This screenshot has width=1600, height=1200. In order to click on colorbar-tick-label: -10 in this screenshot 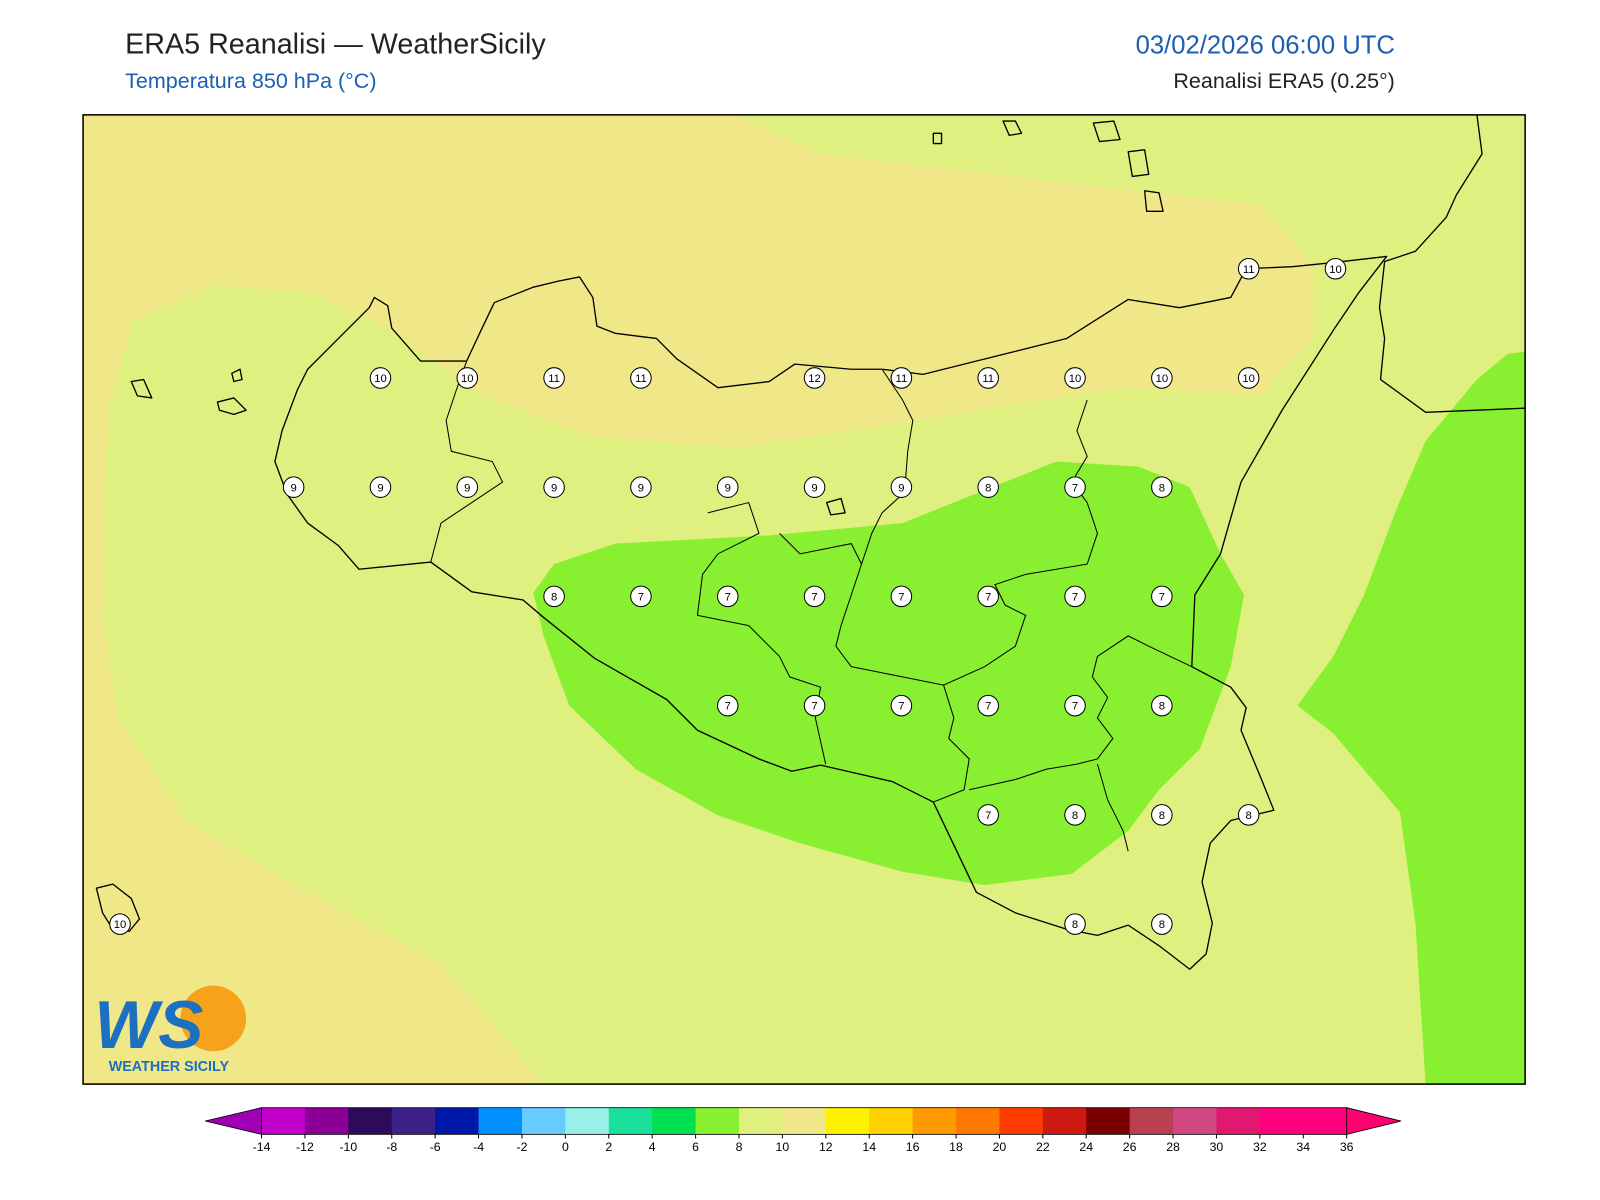, I will do `click(348, 1147)`.